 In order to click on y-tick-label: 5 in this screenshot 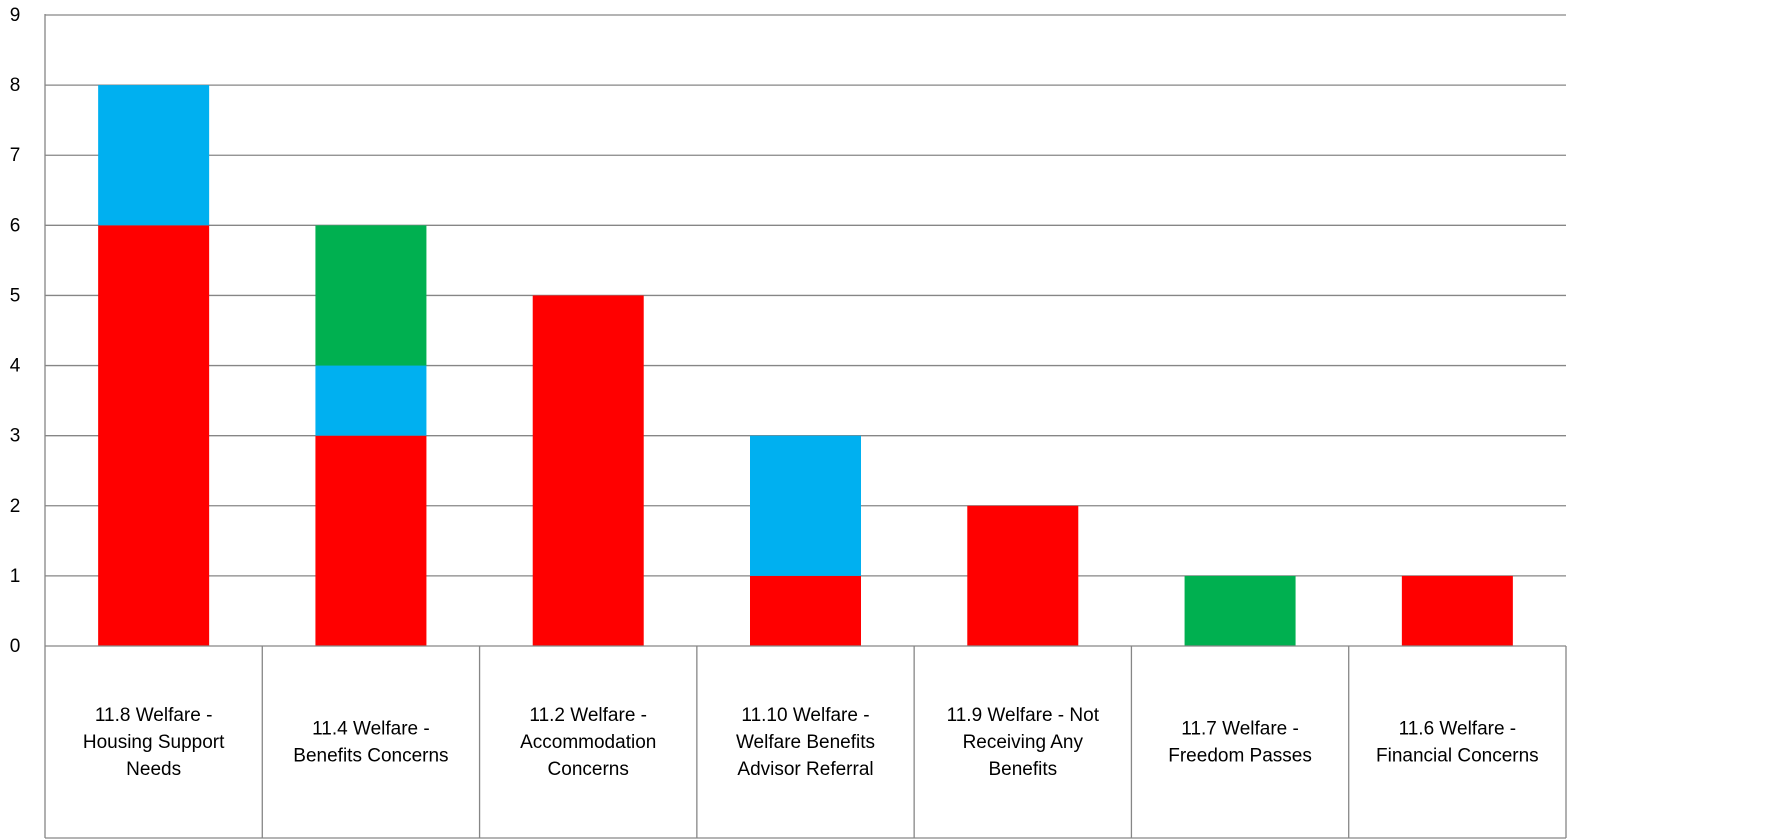, I will do `click(15, 295)`.